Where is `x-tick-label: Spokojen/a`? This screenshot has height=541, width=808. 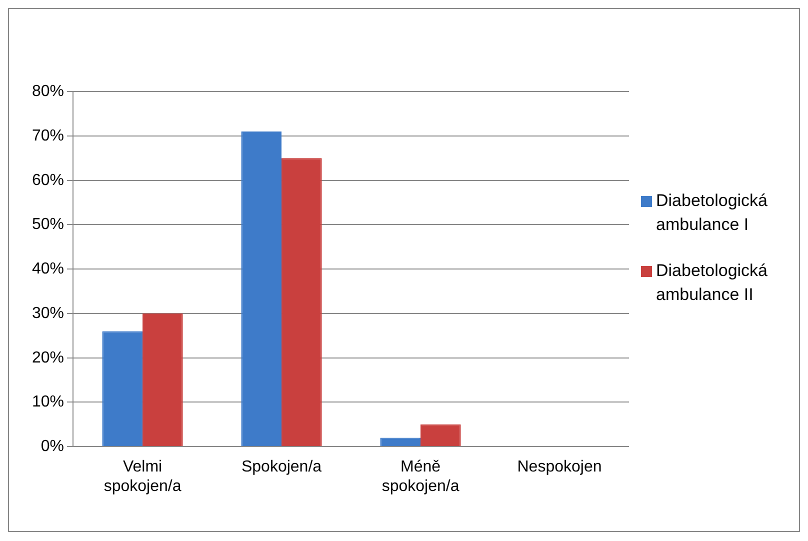 x-tick-label: Spokojen/a is located at coordinates (281, 467).